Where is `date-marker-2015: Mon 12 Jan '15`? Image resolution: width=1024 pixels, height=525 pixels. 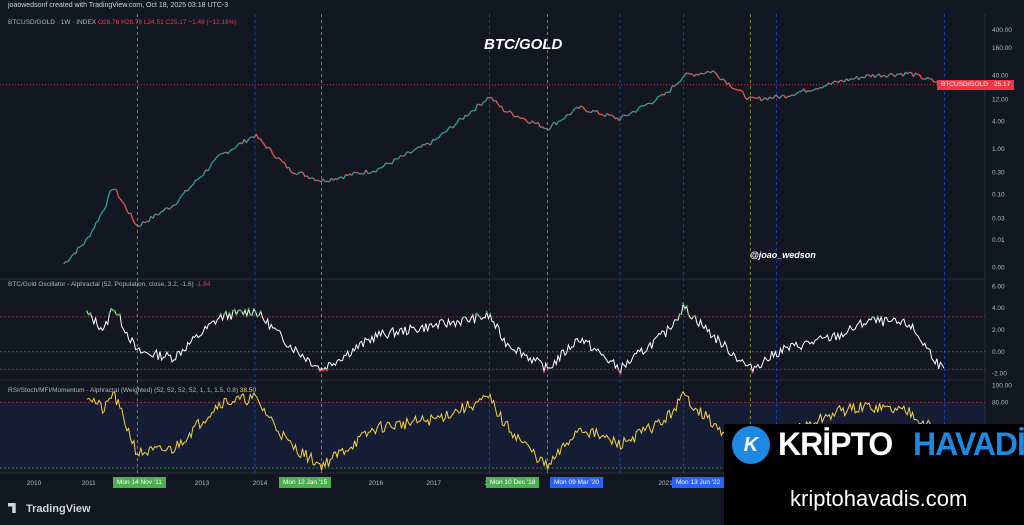
date-marker-2015: Mon 12 Jan '15 is located at coordinates (305, 482).